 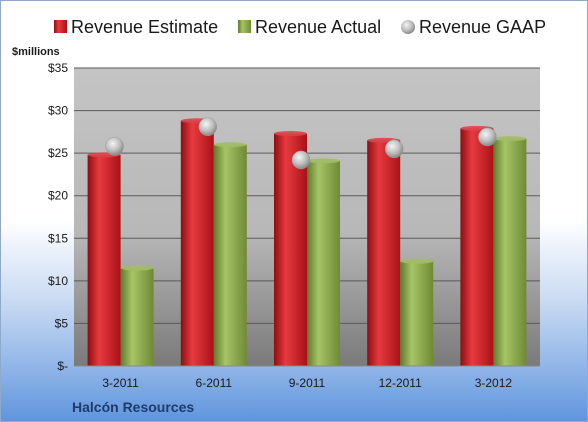 I want to click on bar-revenue-estimate-cap, so click(x=290, y=134).